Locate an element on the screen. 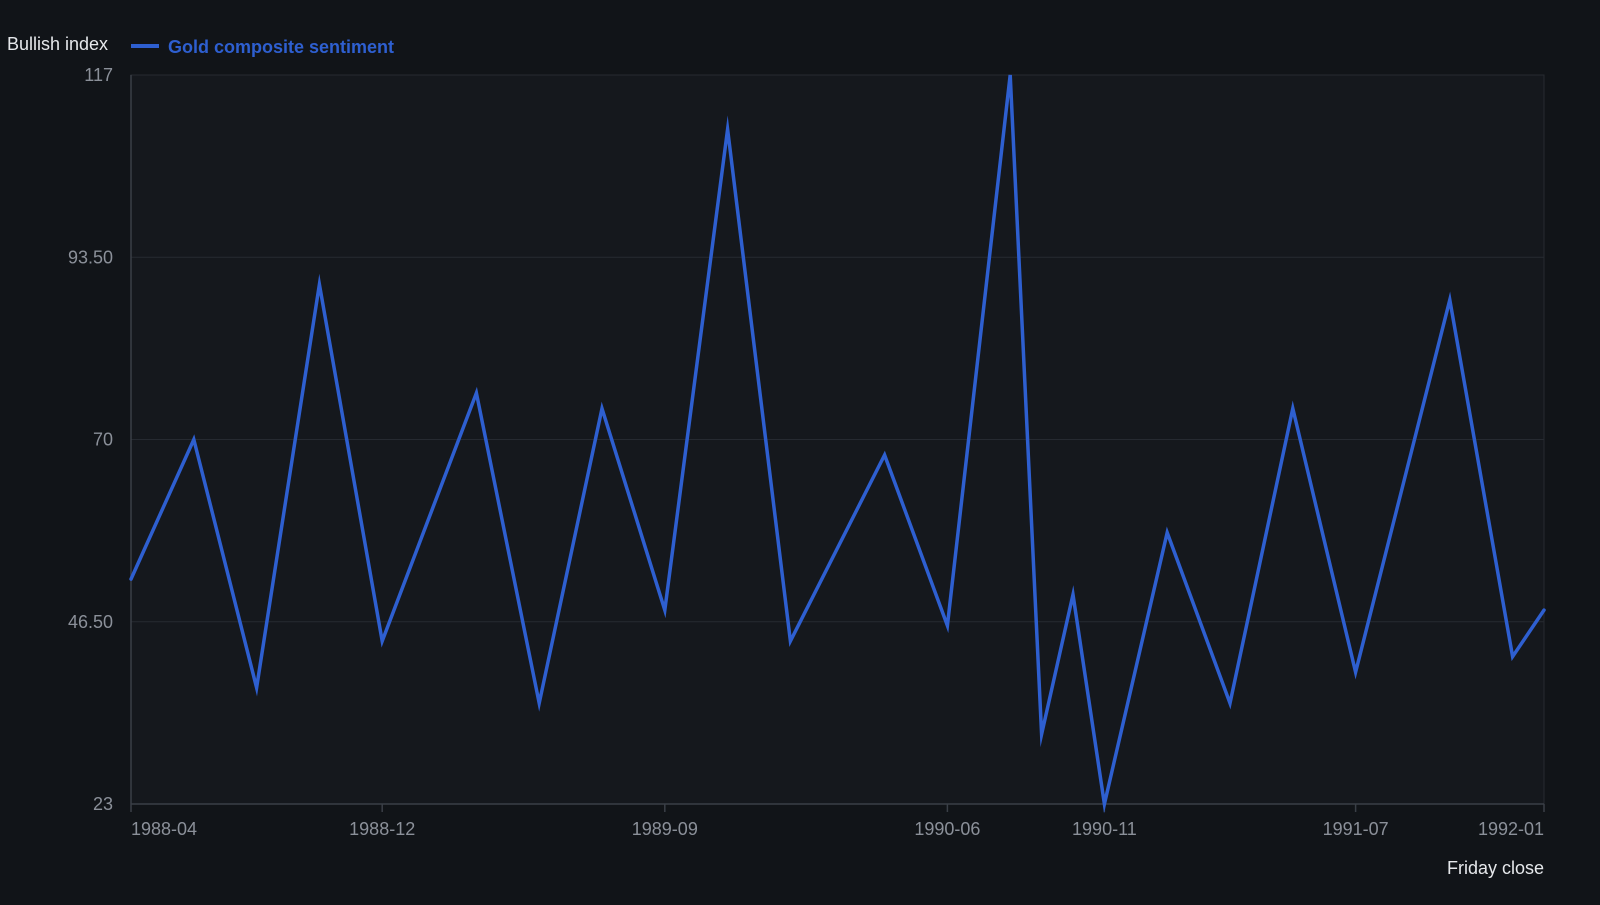  y-tick-label: 23 is located at coordinates (103, 804).